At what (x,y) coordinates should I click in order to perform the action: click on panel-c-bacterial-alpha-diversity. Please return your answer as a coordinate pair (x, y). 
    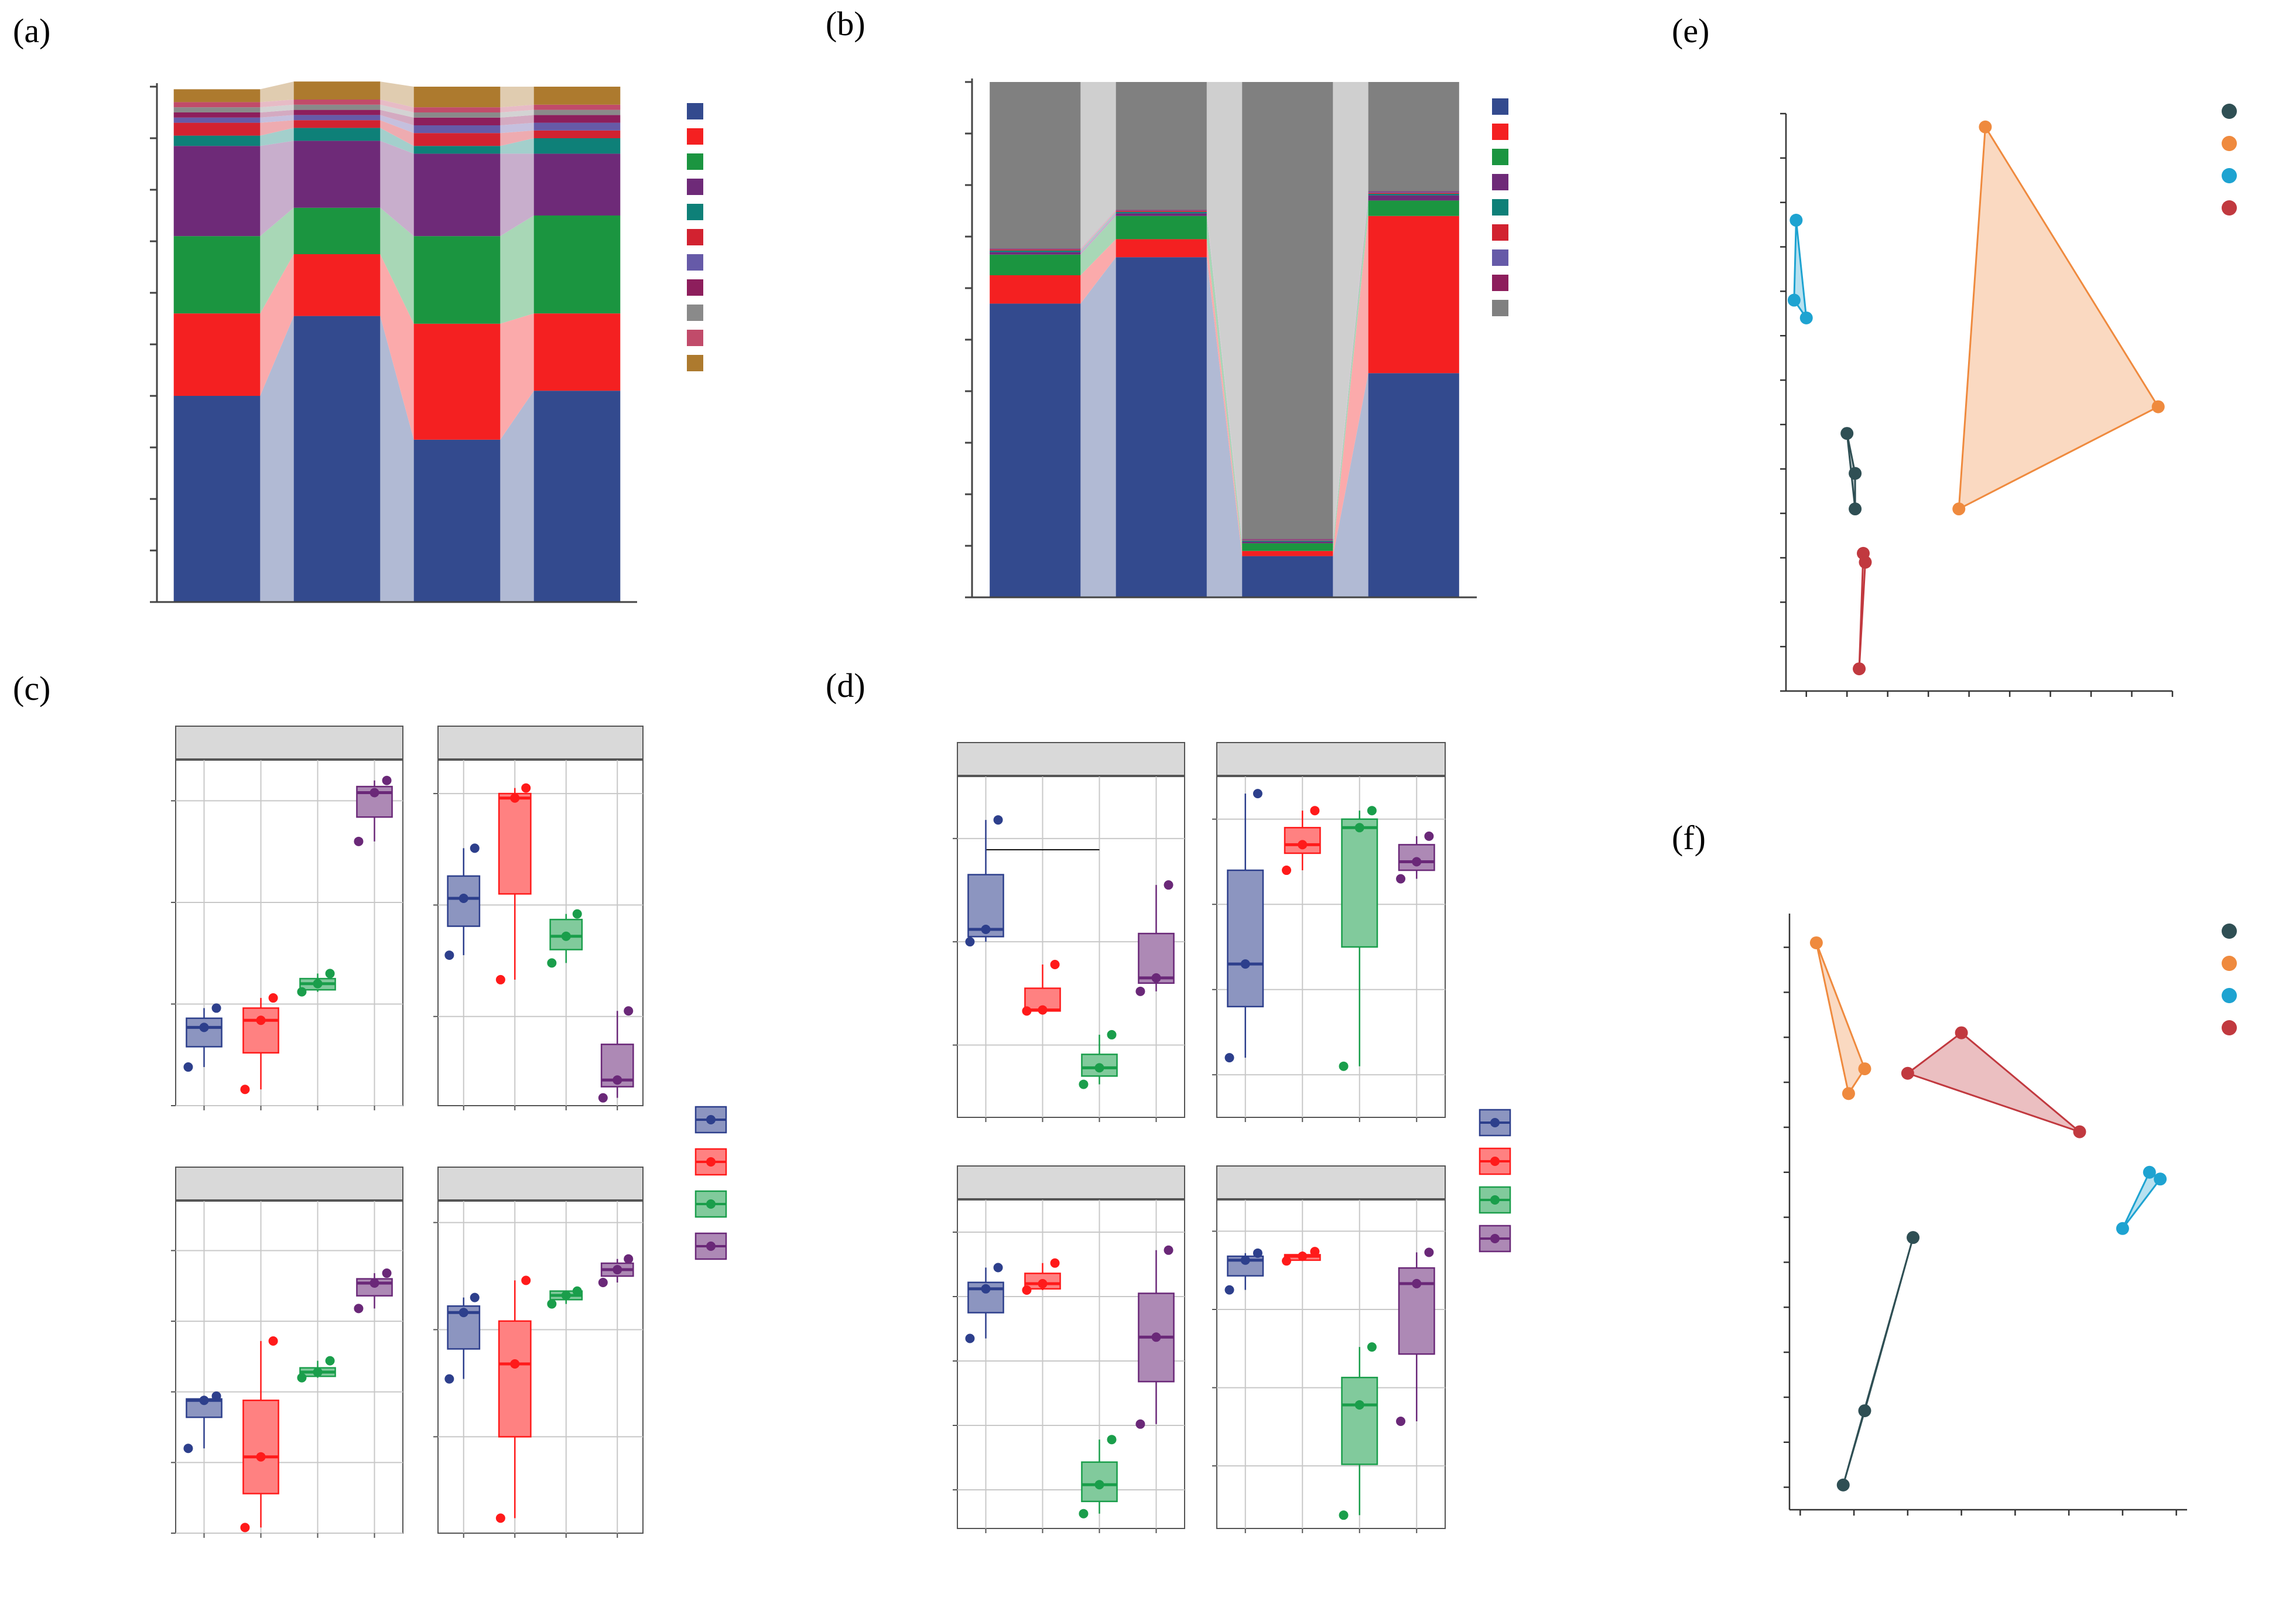
    Looking at the image, I should click on (449, 1132).